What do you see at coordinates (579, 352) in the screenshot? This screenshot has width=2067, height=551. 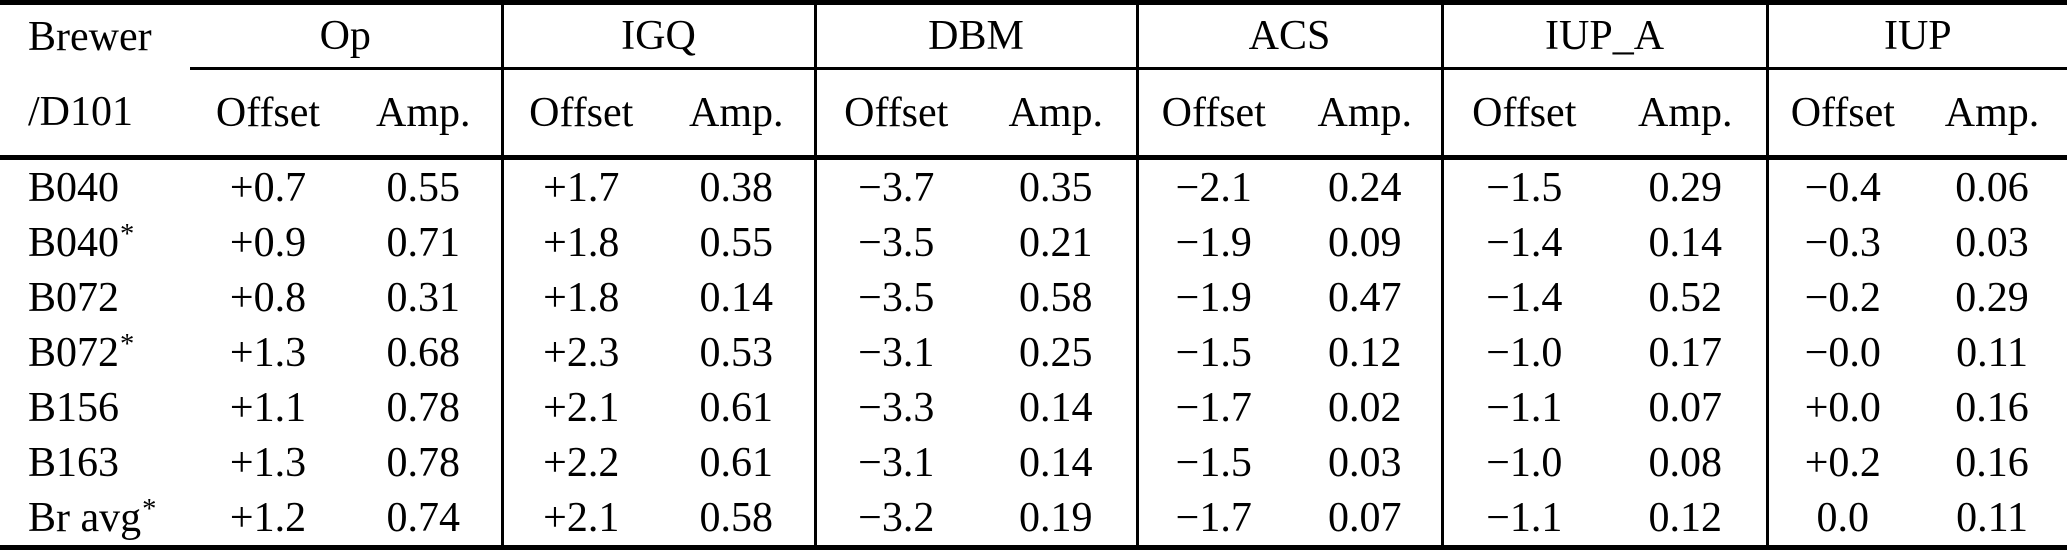 I see `data-cell: +2.3` at bounding box center [579, 352].